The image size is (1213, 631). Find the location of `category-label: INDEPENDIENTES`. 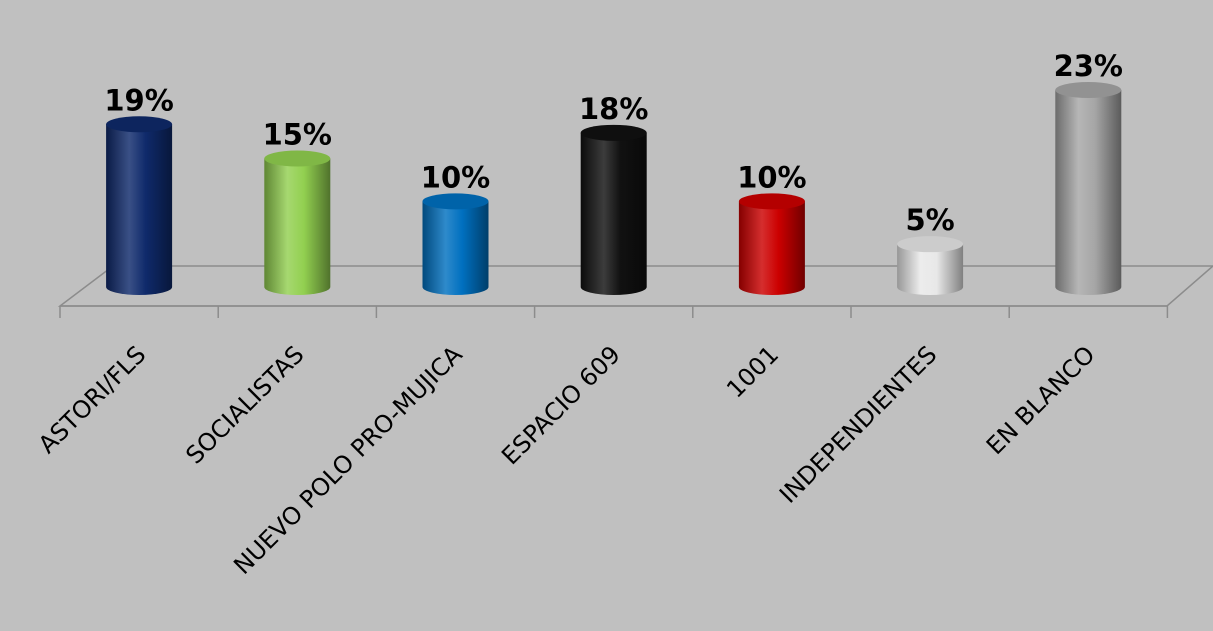

category-label: INDEPENDIENTES is located at coordinates (858, 424).